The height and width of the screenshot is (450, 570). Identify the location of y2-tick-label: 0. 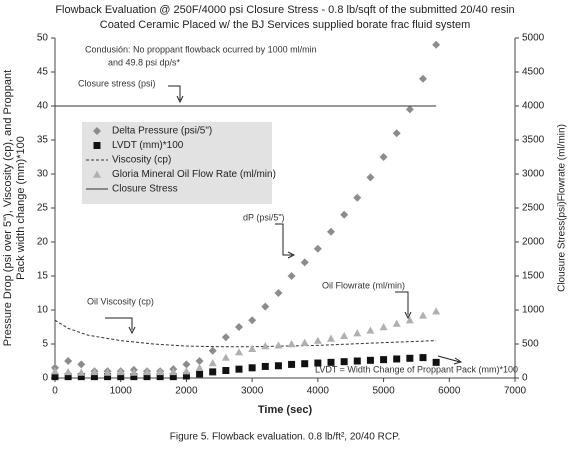
(525, 378).